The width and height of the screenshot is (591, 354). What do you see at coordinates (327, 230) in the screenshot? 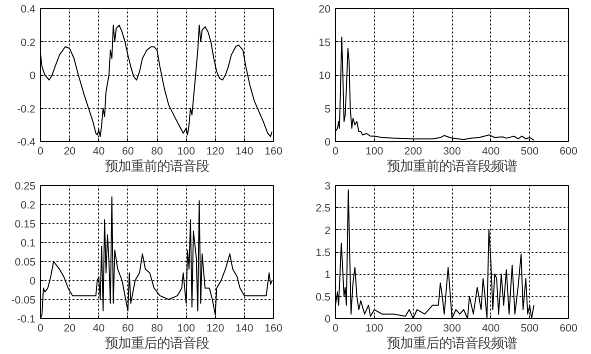
I see `y-tick-label: 2` at bounding box center [327, 230].